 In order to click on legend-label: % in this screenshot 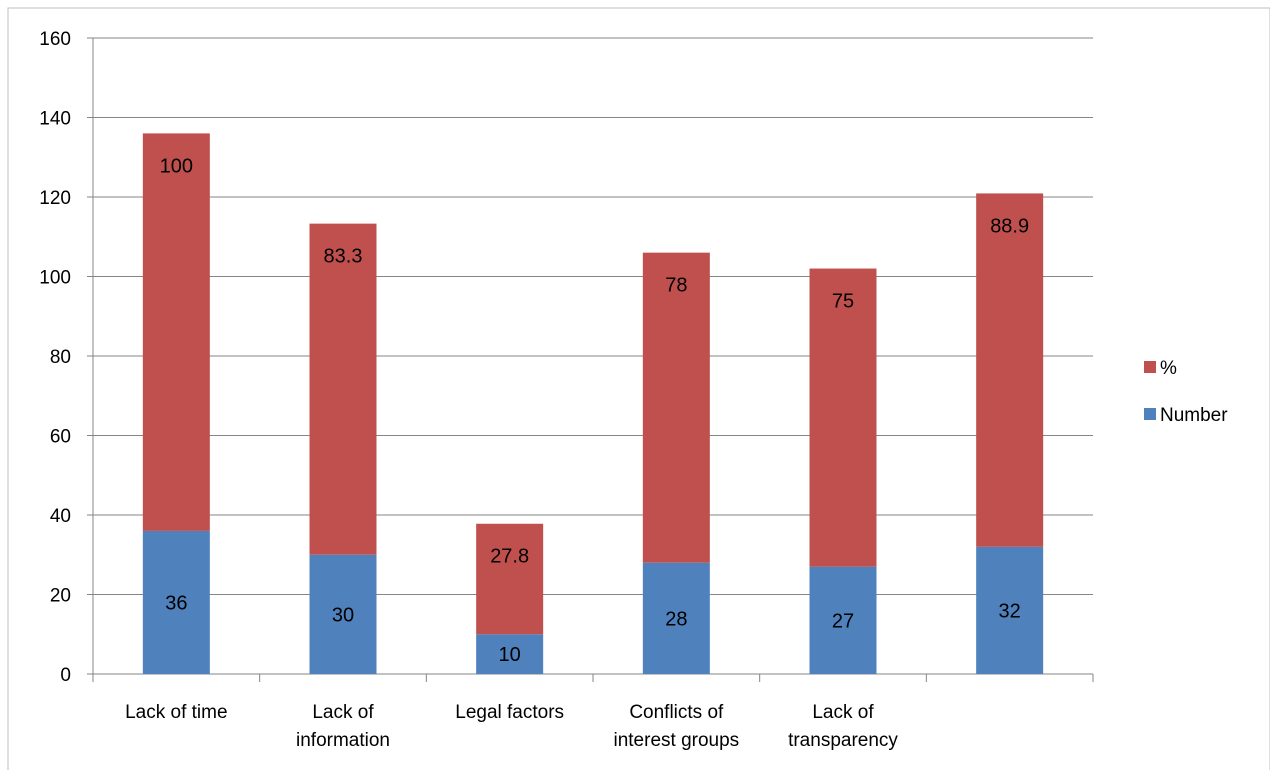, I will do `click(1168, 368)`.